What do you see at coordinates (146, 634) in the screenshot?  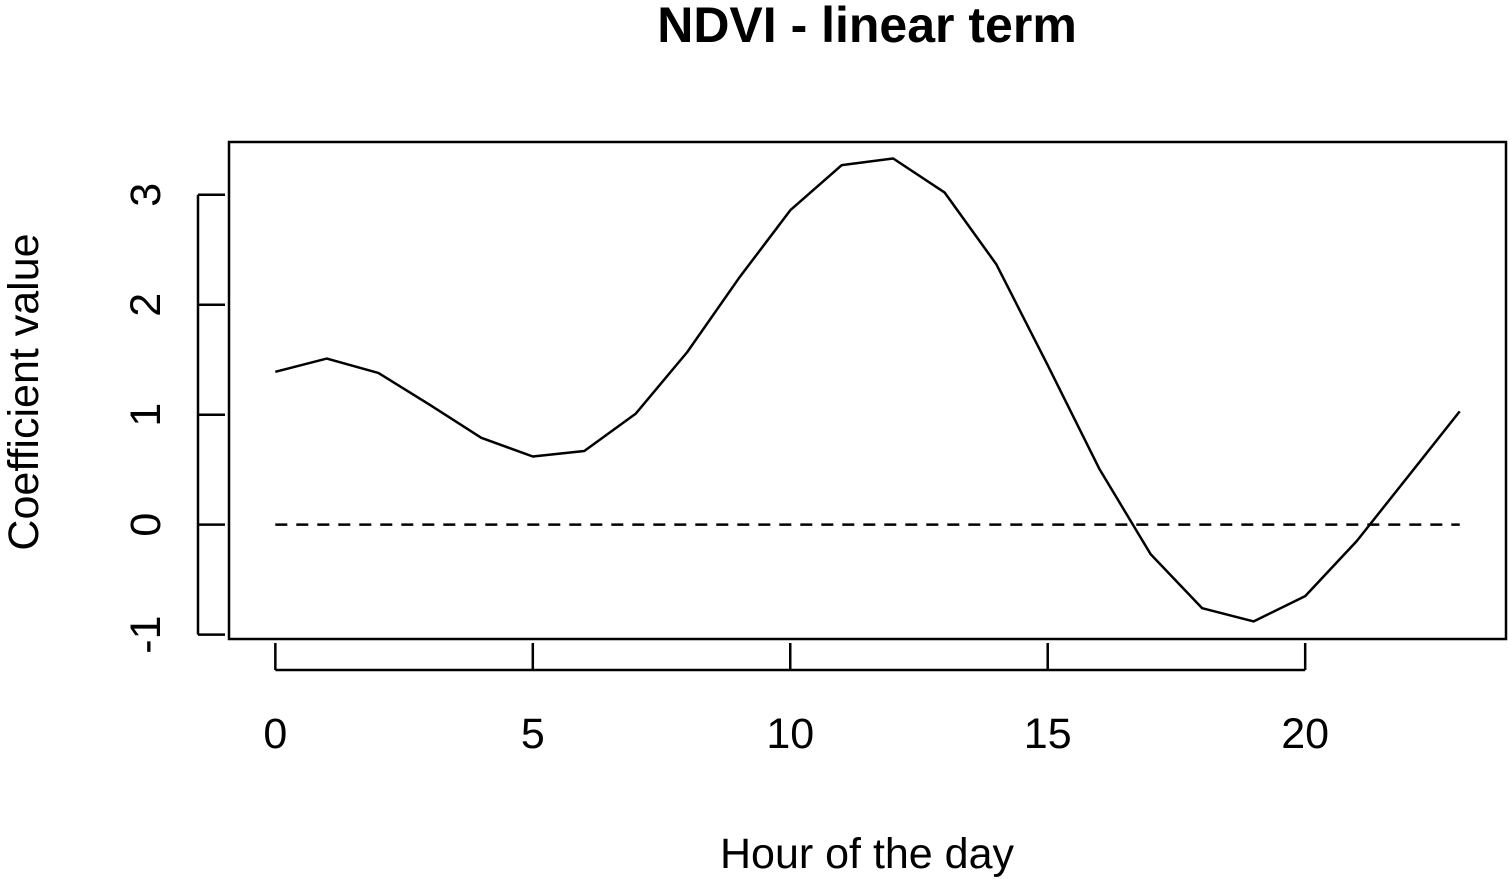 I see `y-tick-label: -1` at bounding box center [146, 634].